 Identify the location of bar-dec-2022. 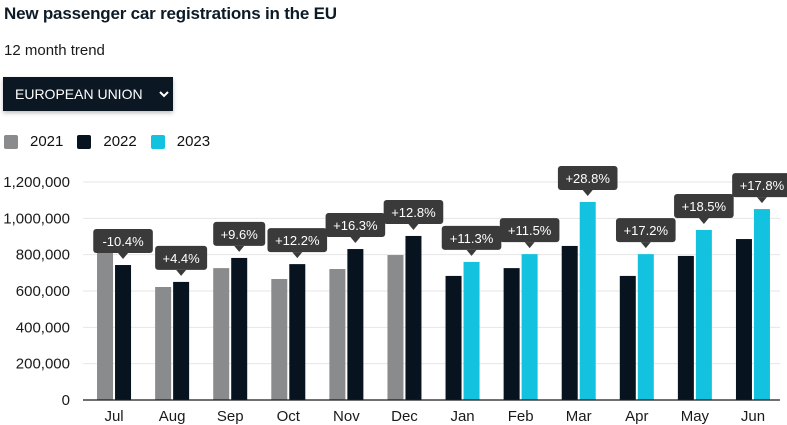
(413, 317).